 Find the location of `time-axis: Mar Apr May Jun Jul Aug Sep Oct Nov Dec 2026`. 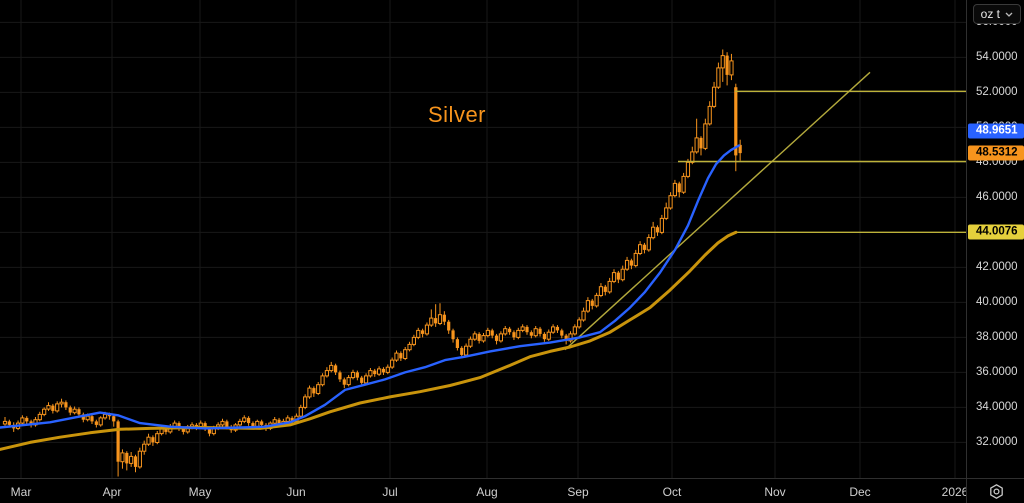

time-axis: Mar Apr May Jun Jul Aug Sep Oct Nov Dec 2026 is located at coordinates (483, 490).